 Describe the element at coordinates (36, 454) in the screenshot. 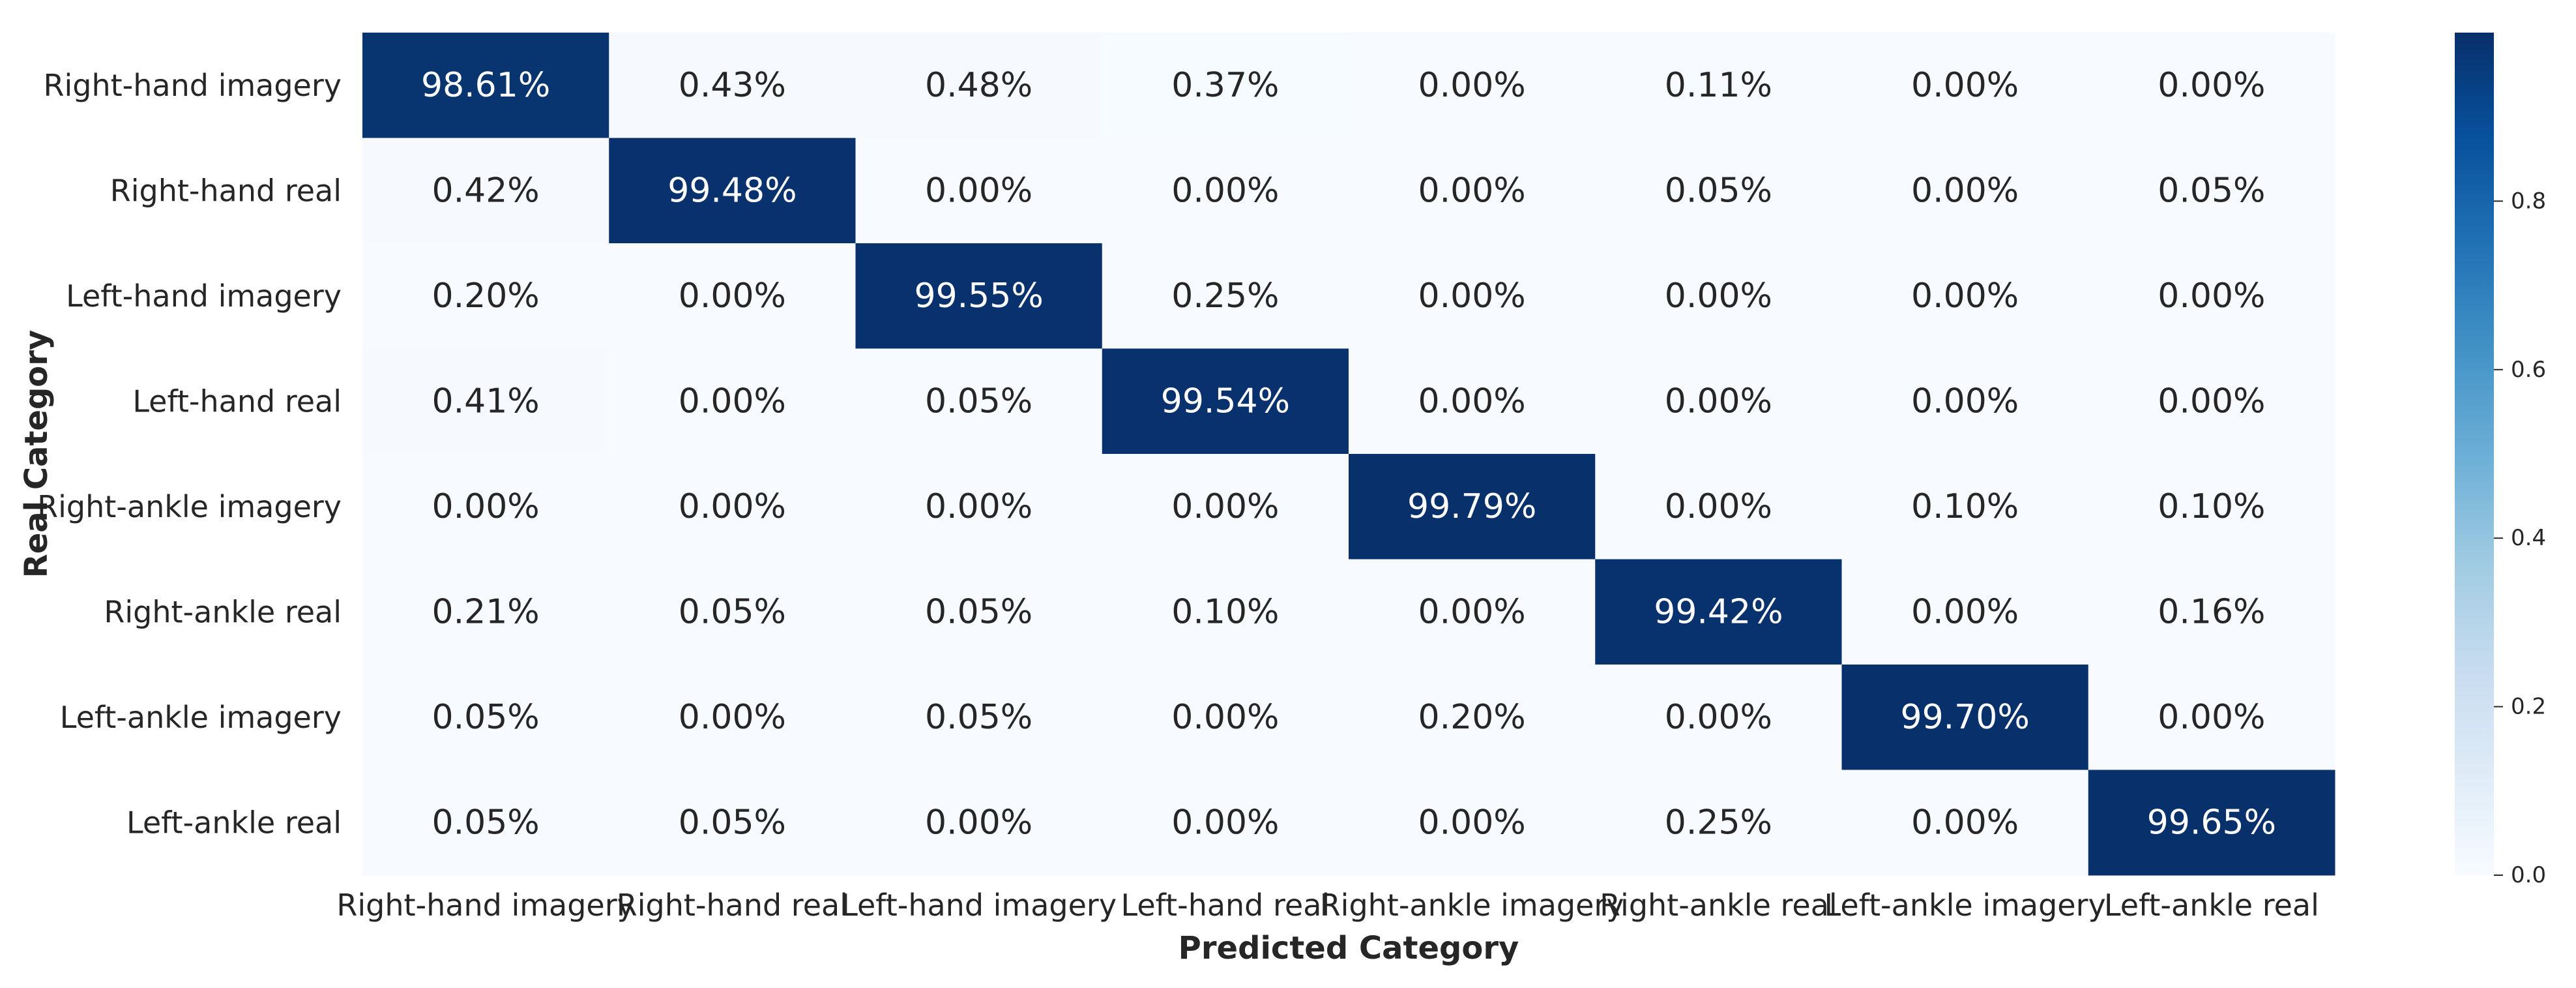

I see `y-axis-title: Real Category` at that location.